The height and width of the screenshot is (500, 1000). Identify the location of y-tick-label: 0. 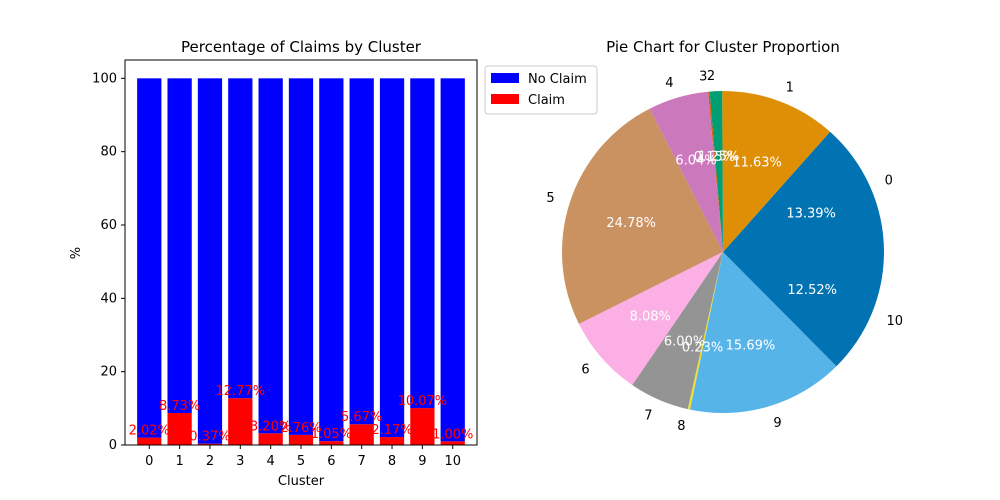
(113, 445).